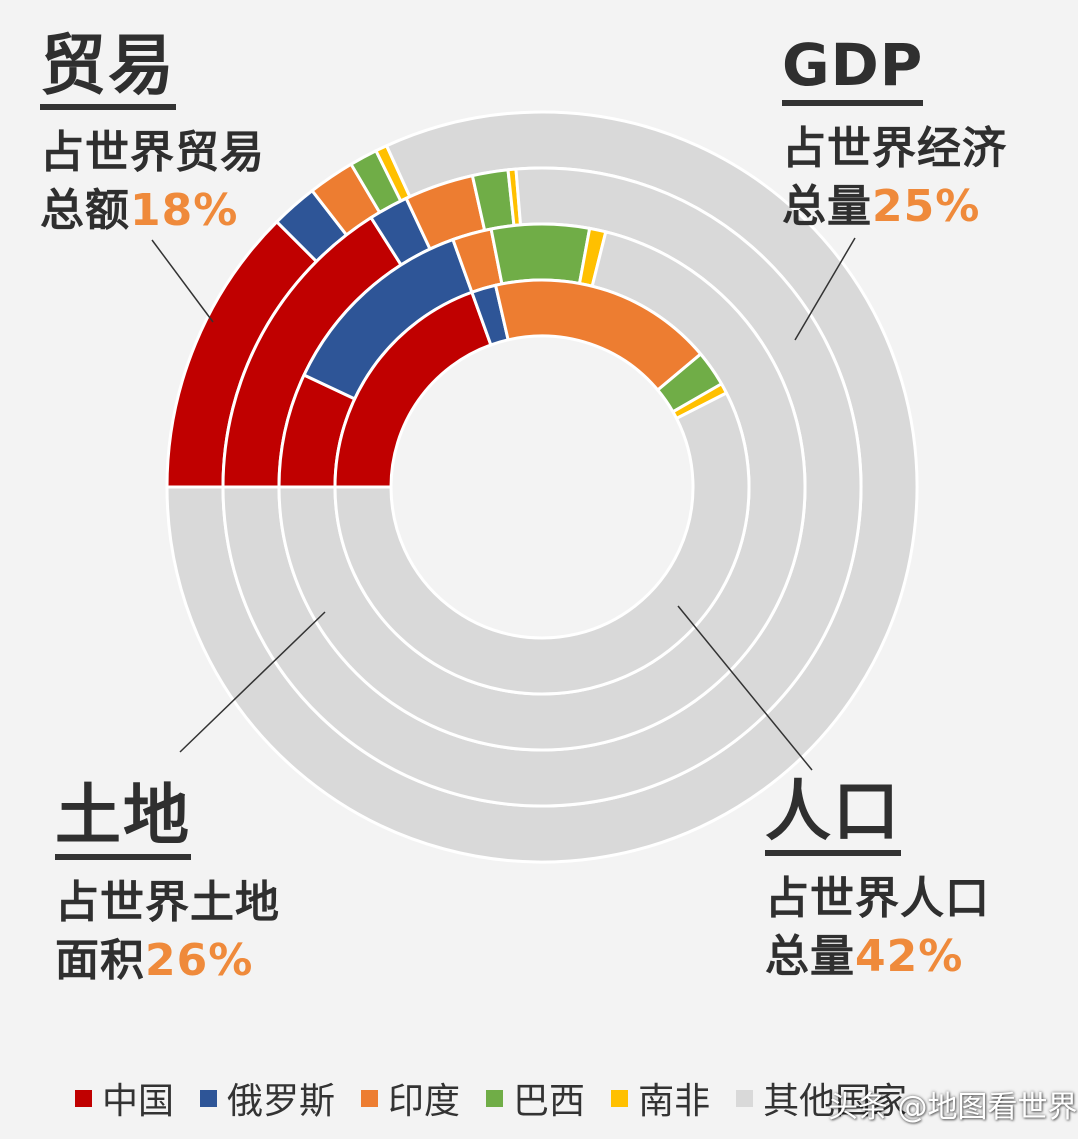 This screenshot has width=1078, height=1139. Describe the element at coordinates (495, 1098) in the screenshot. I see `legend-swatch-brazil` at that location.